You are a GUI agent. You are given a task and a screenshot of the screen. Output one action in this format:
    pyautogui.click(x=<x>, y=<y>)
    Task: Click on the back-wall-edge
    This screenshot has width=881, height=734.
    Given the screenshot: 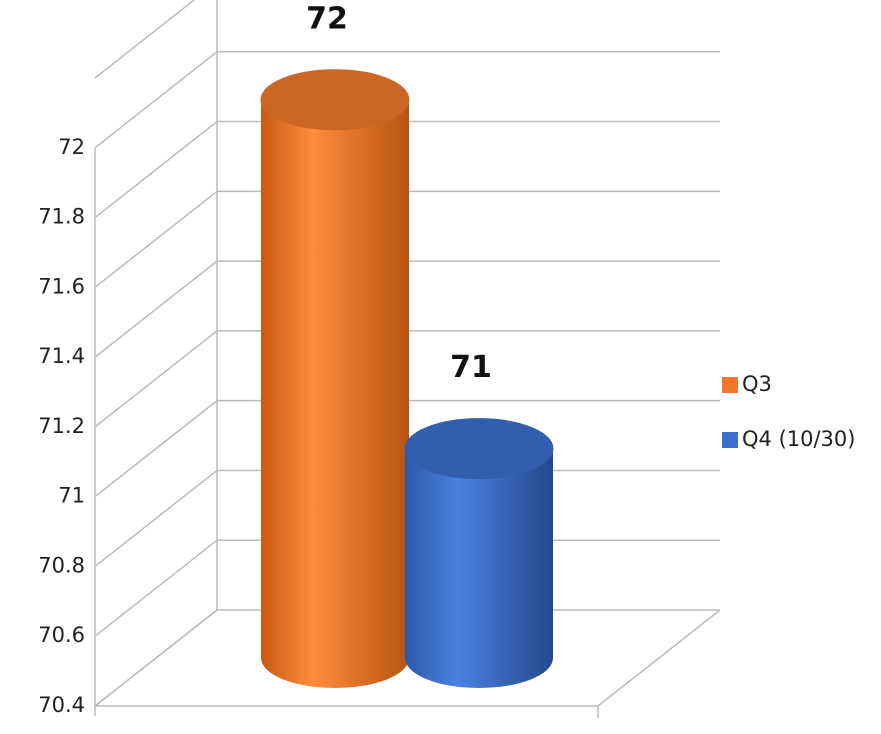 What is the action you would take?
    pyautogui.click(x=156, y=353)
    